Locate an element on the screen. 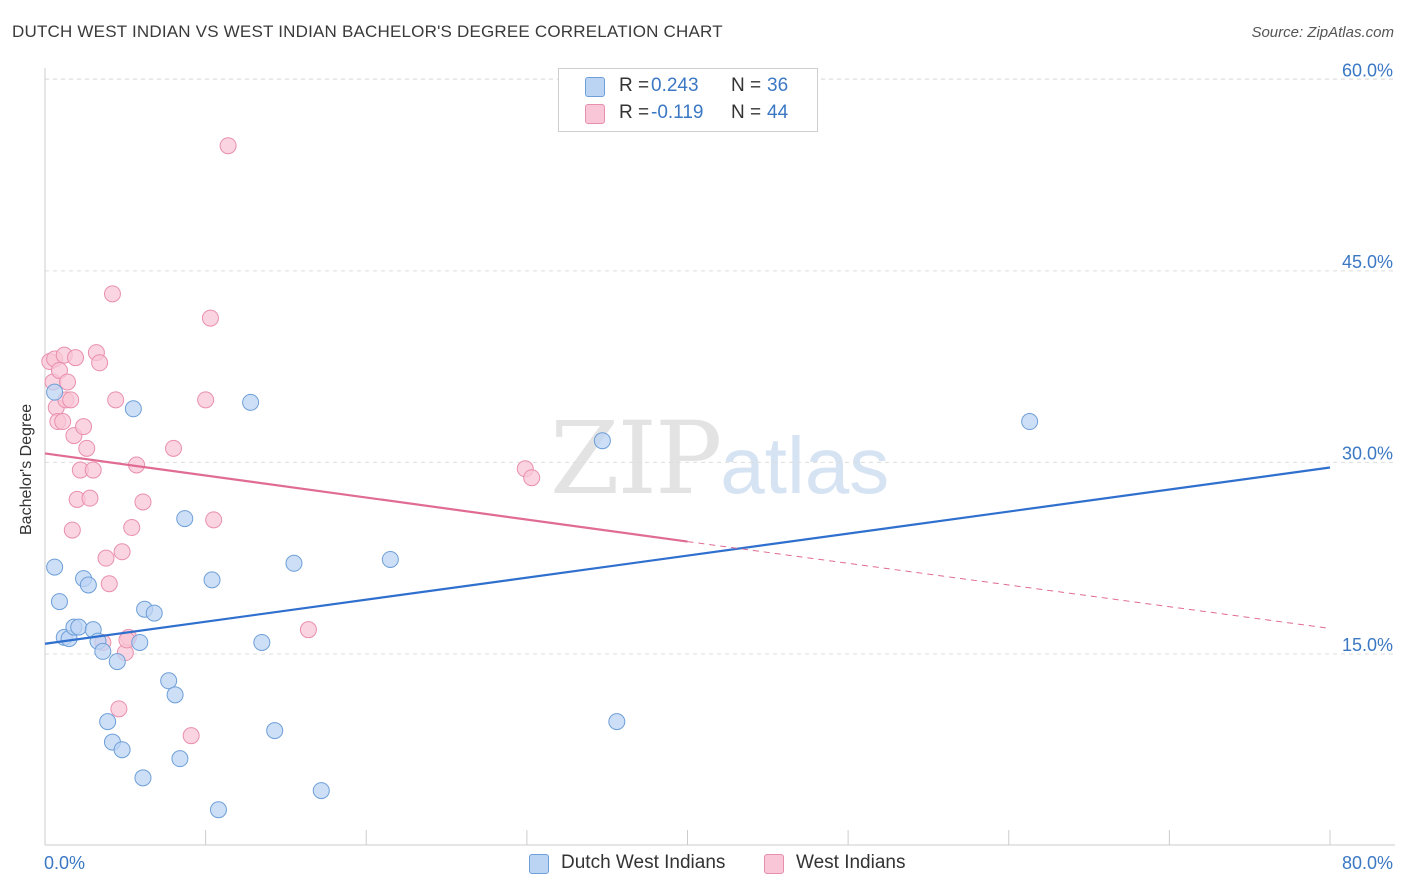 This screenshot has height=892, width=1406. bottom-legend-label: West Indians is located at coordinates (851, 862).